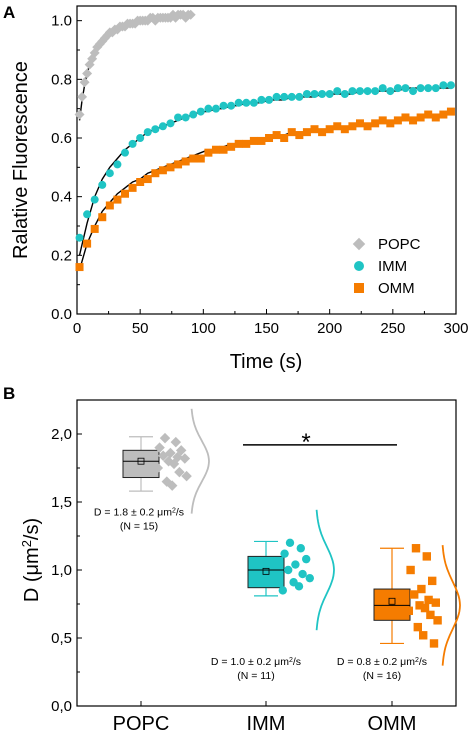 The width and height of the screenshot is (470, 735). What do you see at coordinates (61, 314) in the screenshot?
I see `y-tick-label: 0.0` at bounding box center [61, 314].